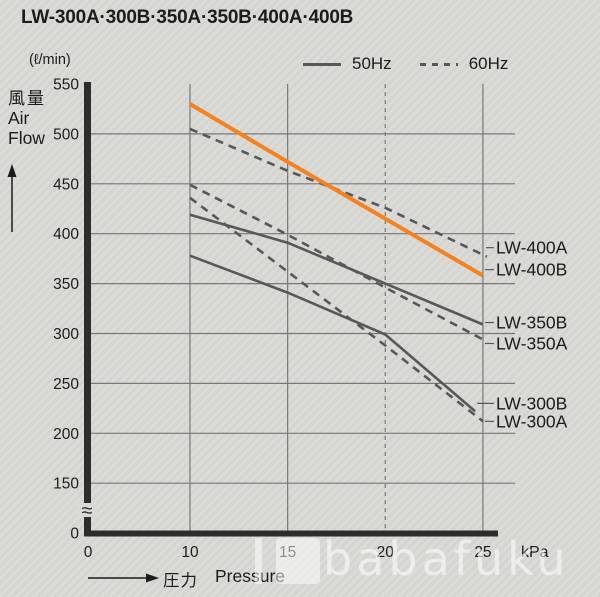 The height and width of the screenshot is (597, 600). What do you see at coordinates (180, 581) in the screenshot?
I see `x-axis-label-jp: 圧力` at bounding box center [180, 581].